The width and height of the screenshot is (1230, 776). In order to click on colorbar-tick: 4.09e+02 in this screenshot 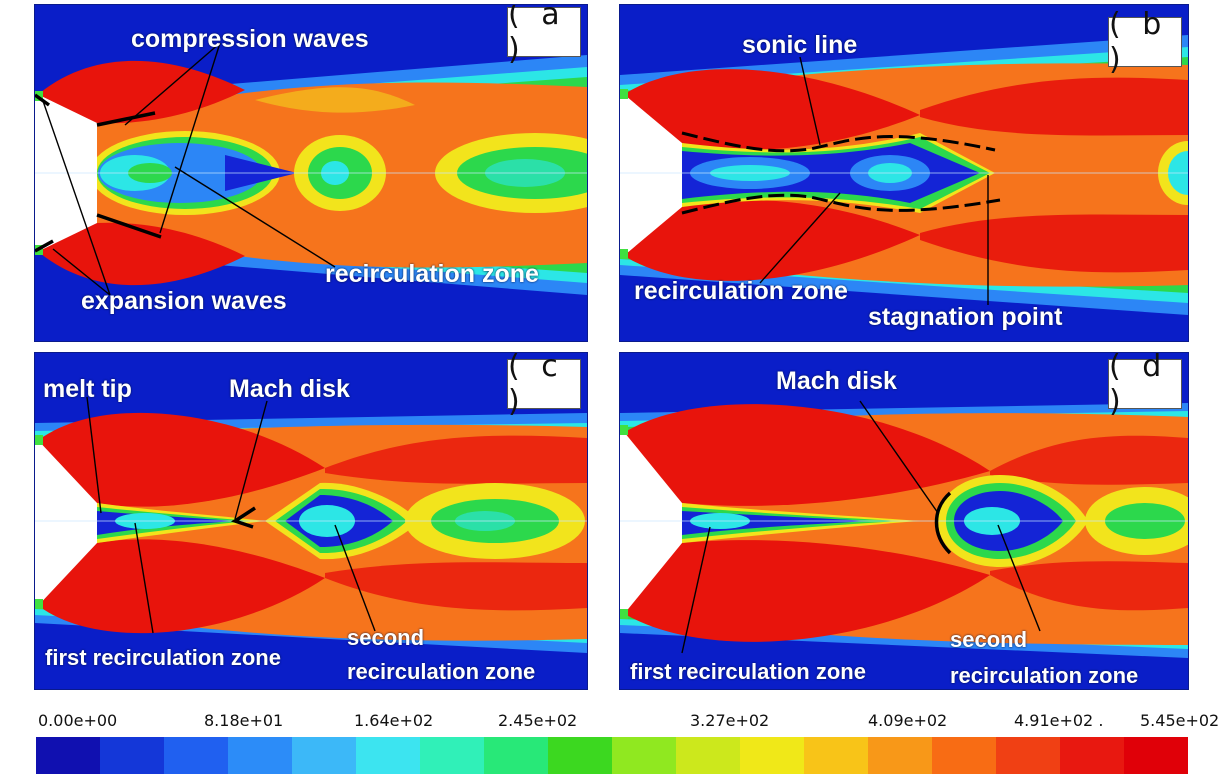, I will do `click(908, 720)`.